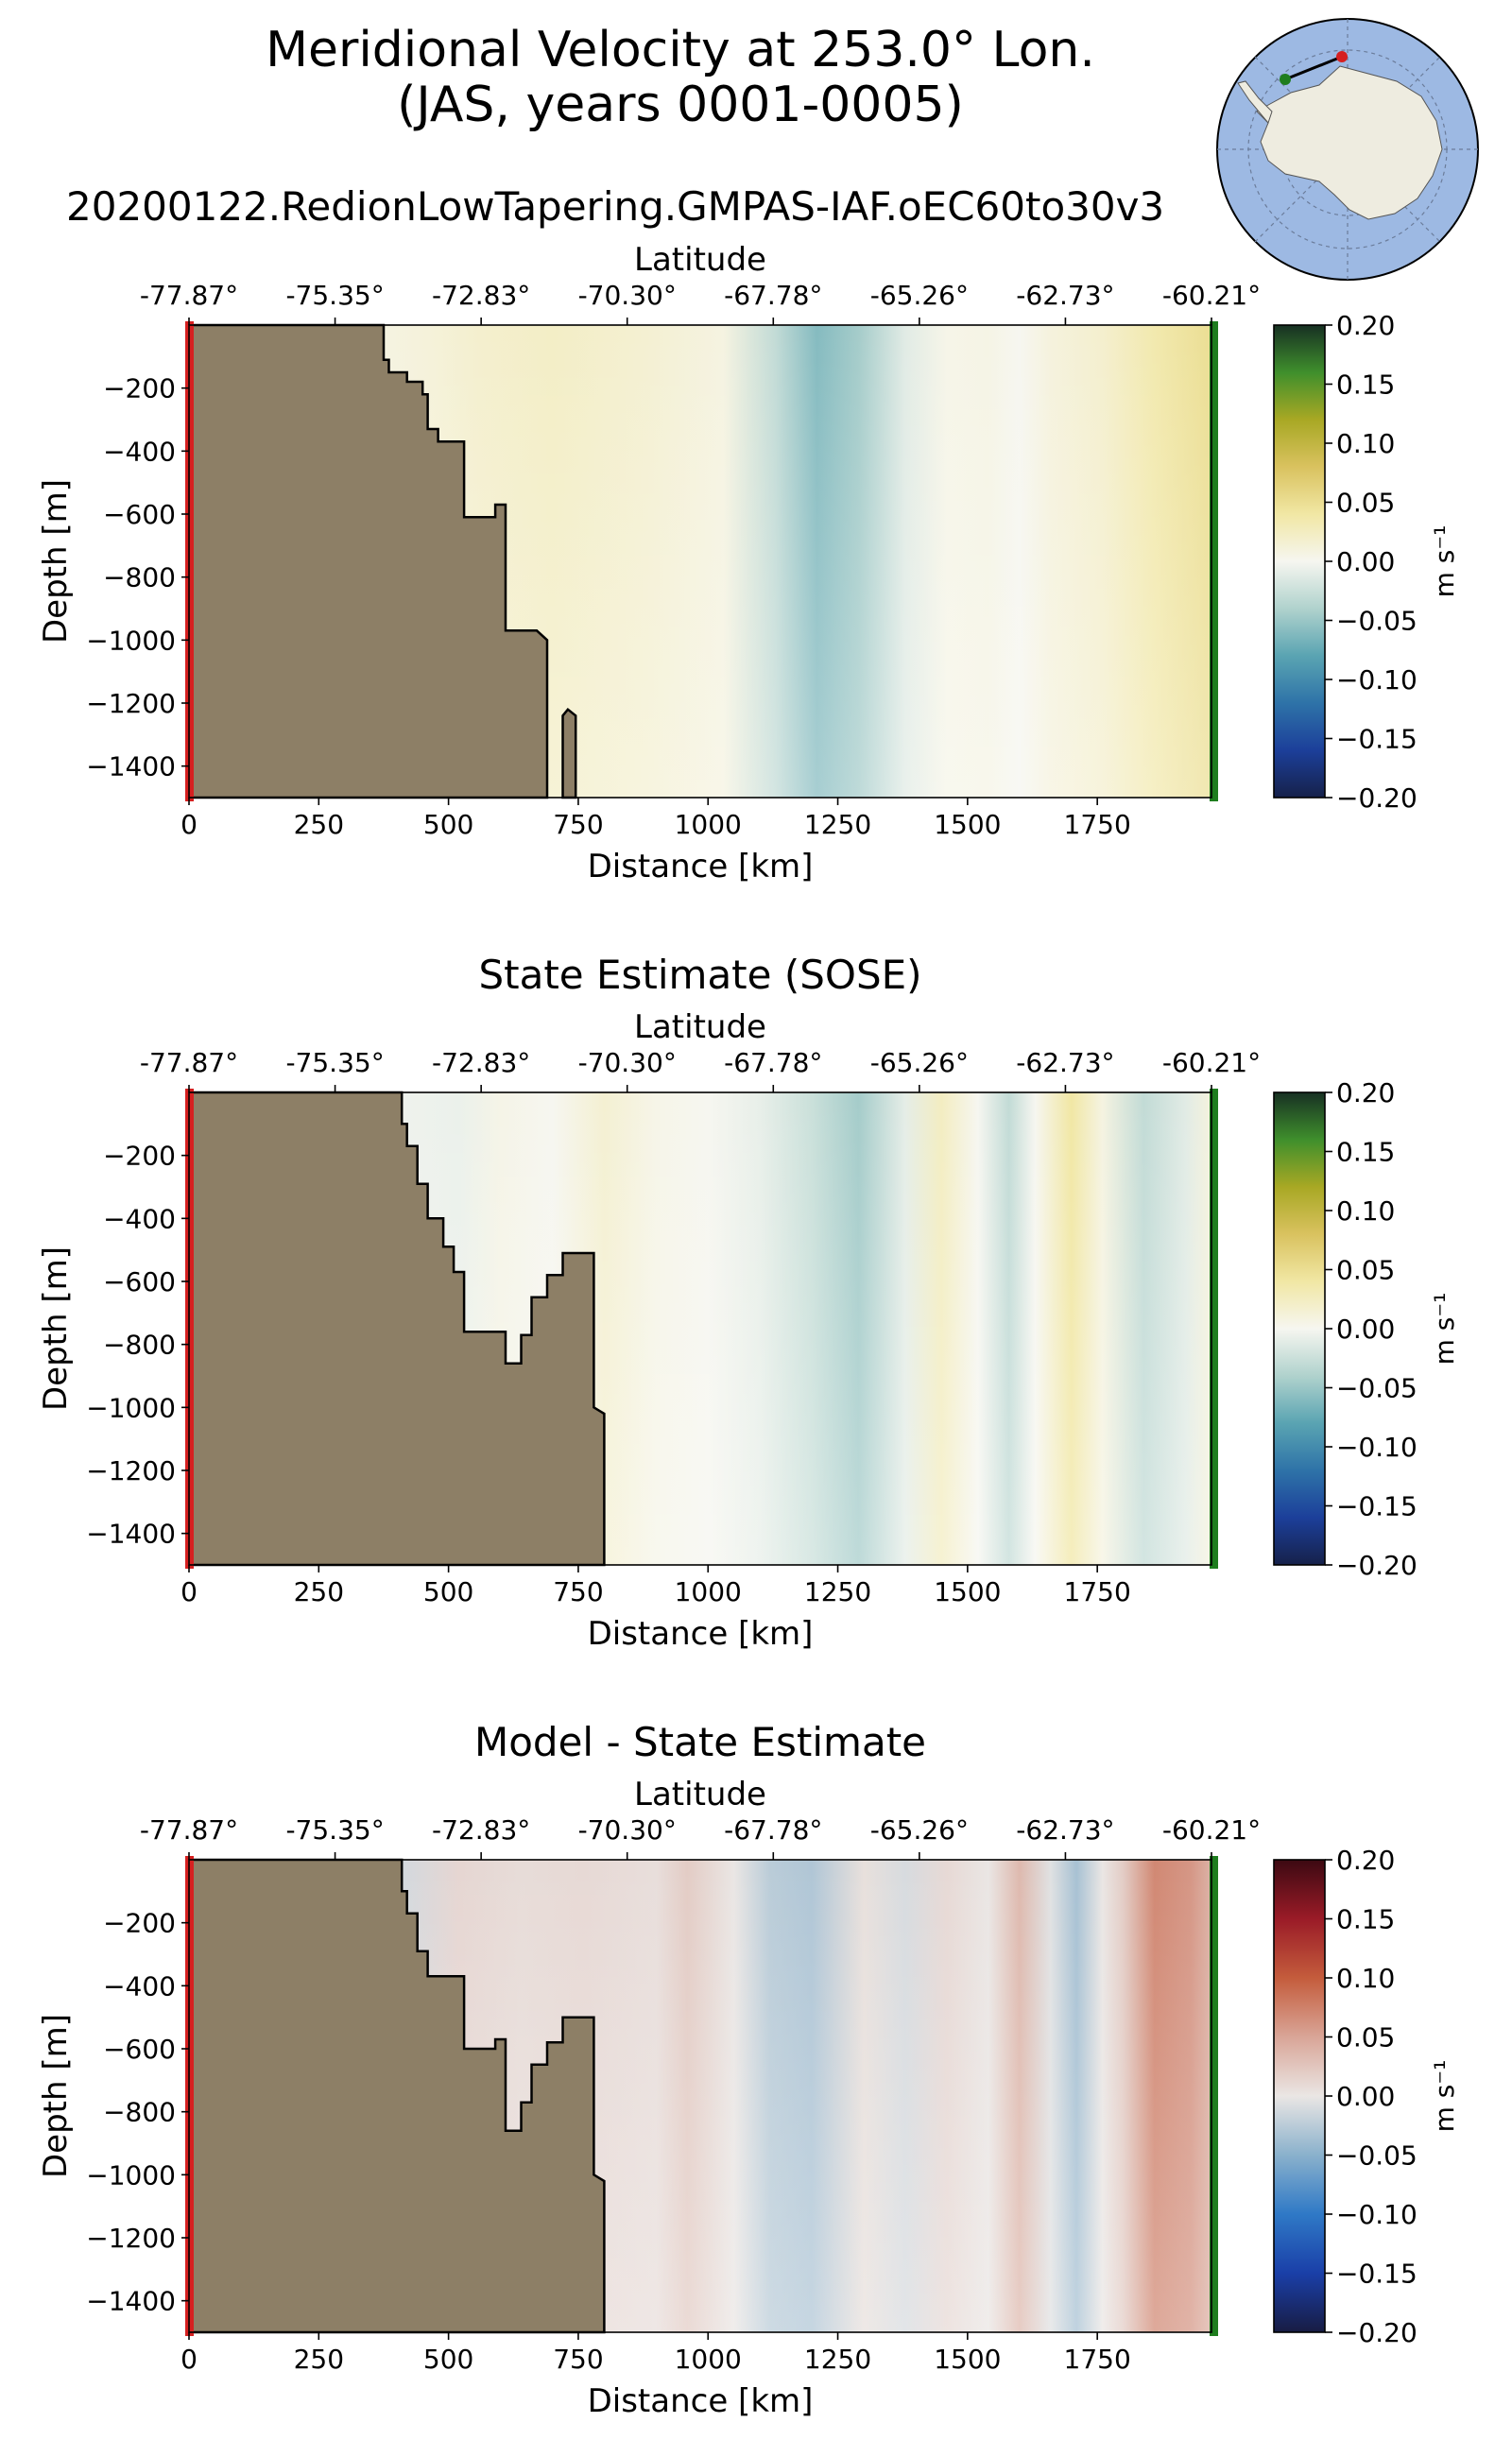 The width and height of the screenshot is (1512, 2457). I want to click on inset-peninsula, so click(1255, 102).